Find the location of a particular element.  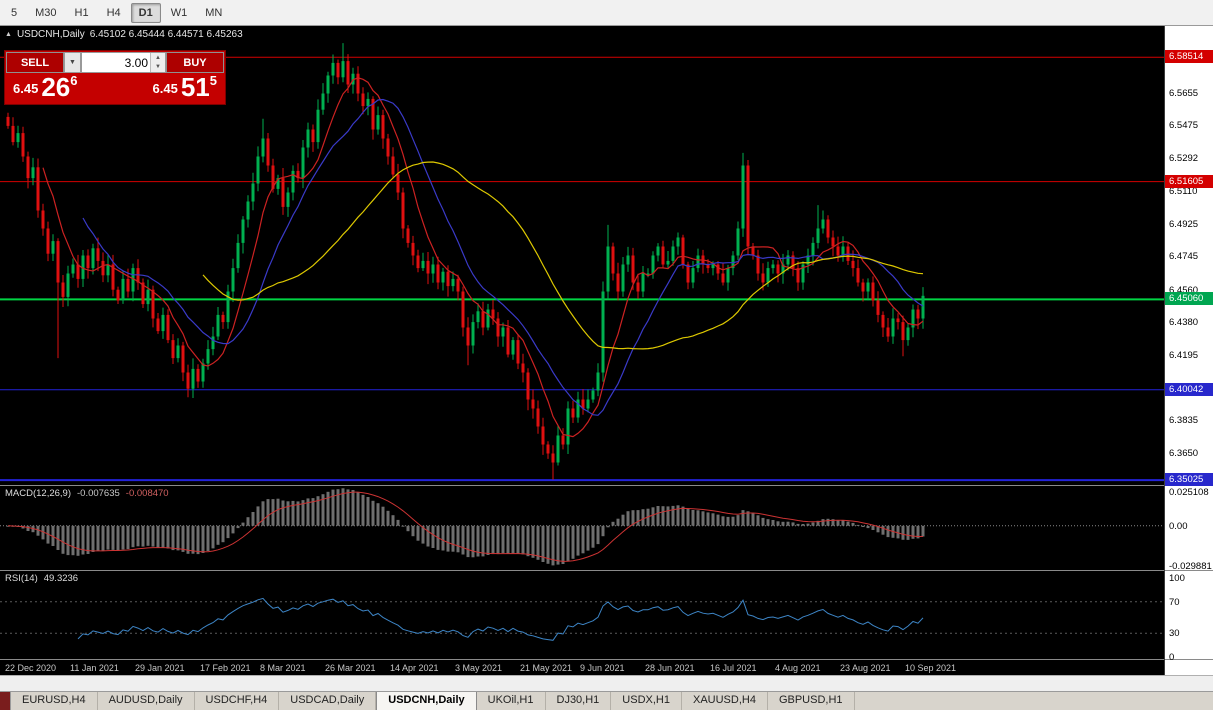

chart-tab-usdx-h1: USDX,H1 is located at coordinates (646, 701).